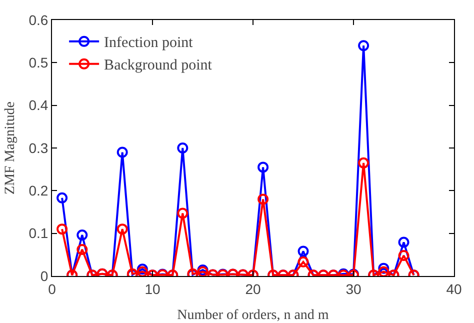 Image resolution: width=474 pixels, height=323 pixels. Describe the element at coordinates (38, 233) in the screenshot. I see `y-tick-label: 0.1` at that location.